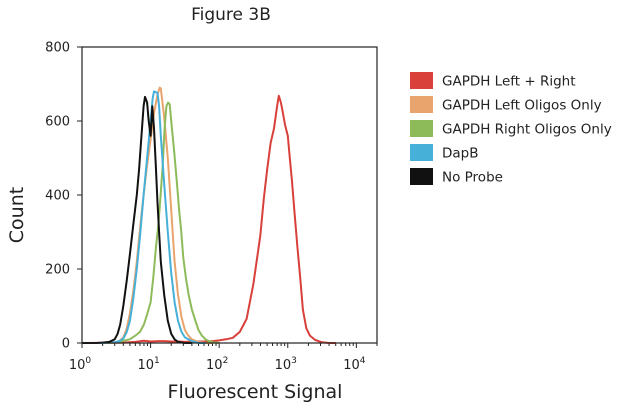  Describe the element at coordinates (57, 122) in the screenshot. I see `y-tick-label: 600` at that location.